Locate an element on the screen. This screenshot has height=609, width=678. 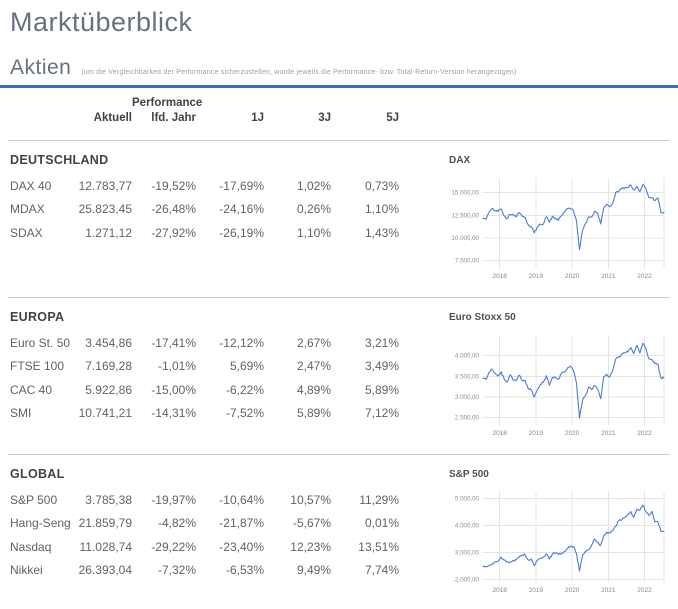
index-name: SMI is located at coordinates (21, 413).